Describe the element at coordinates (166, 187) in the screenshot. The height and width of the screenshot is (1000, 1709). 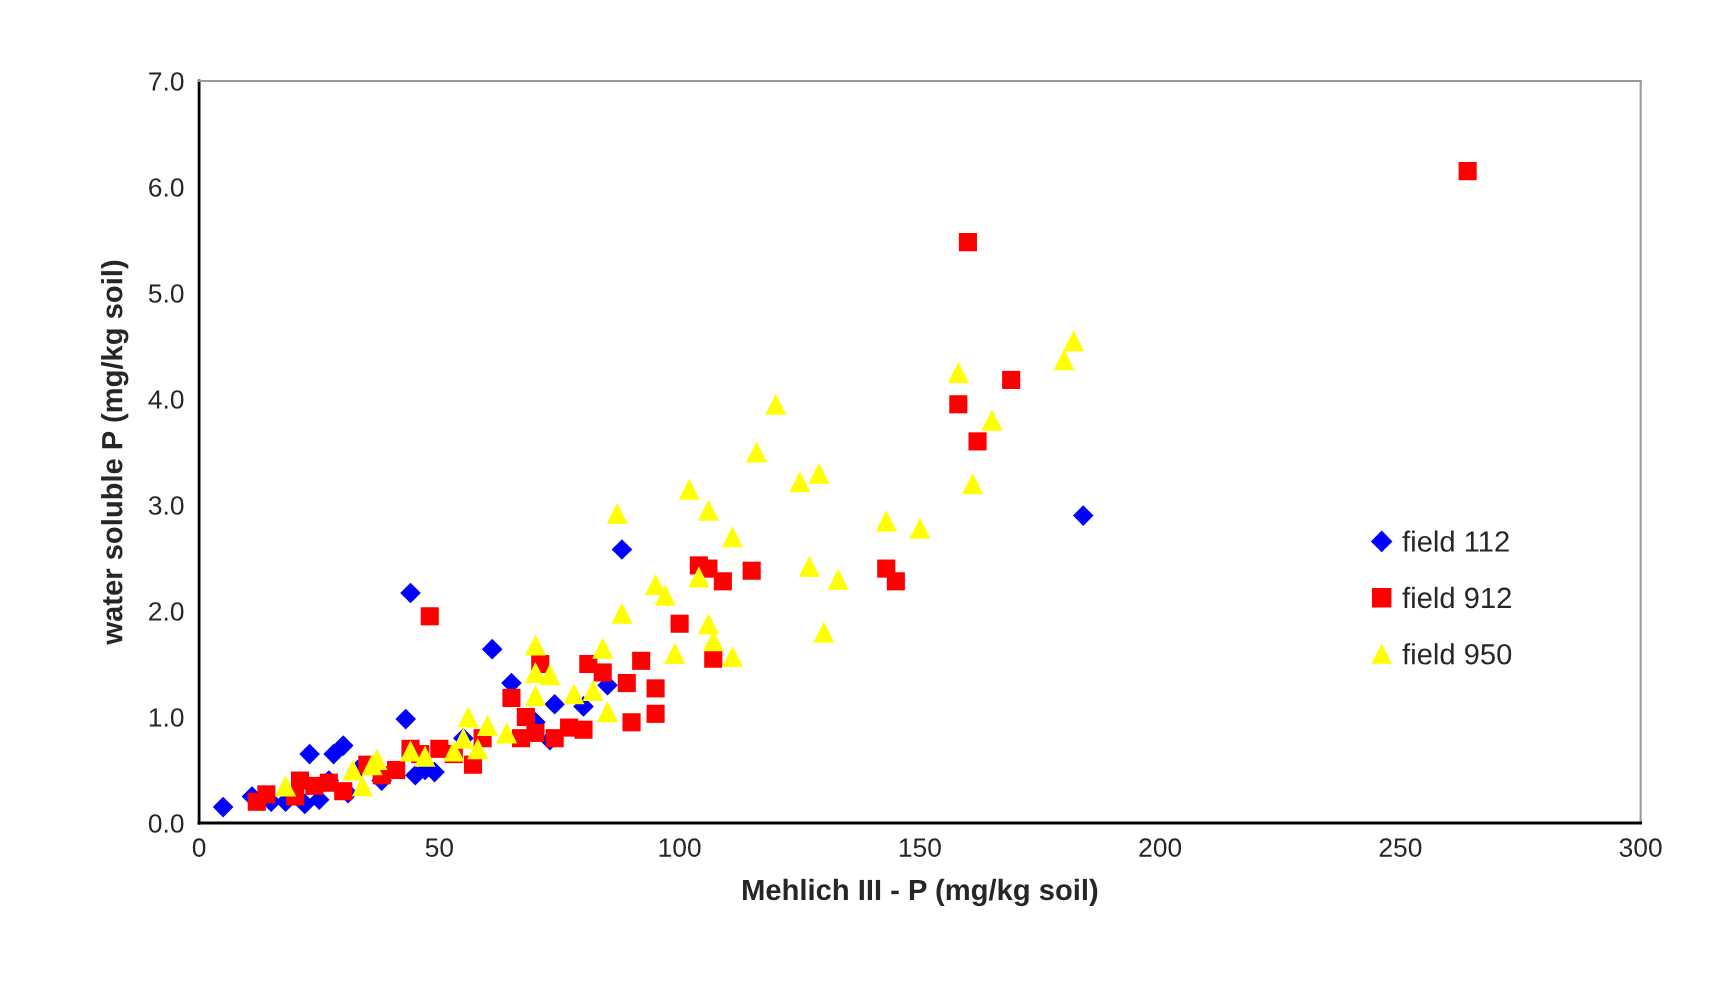
I see `y-tick-label: 6.0` at that location.